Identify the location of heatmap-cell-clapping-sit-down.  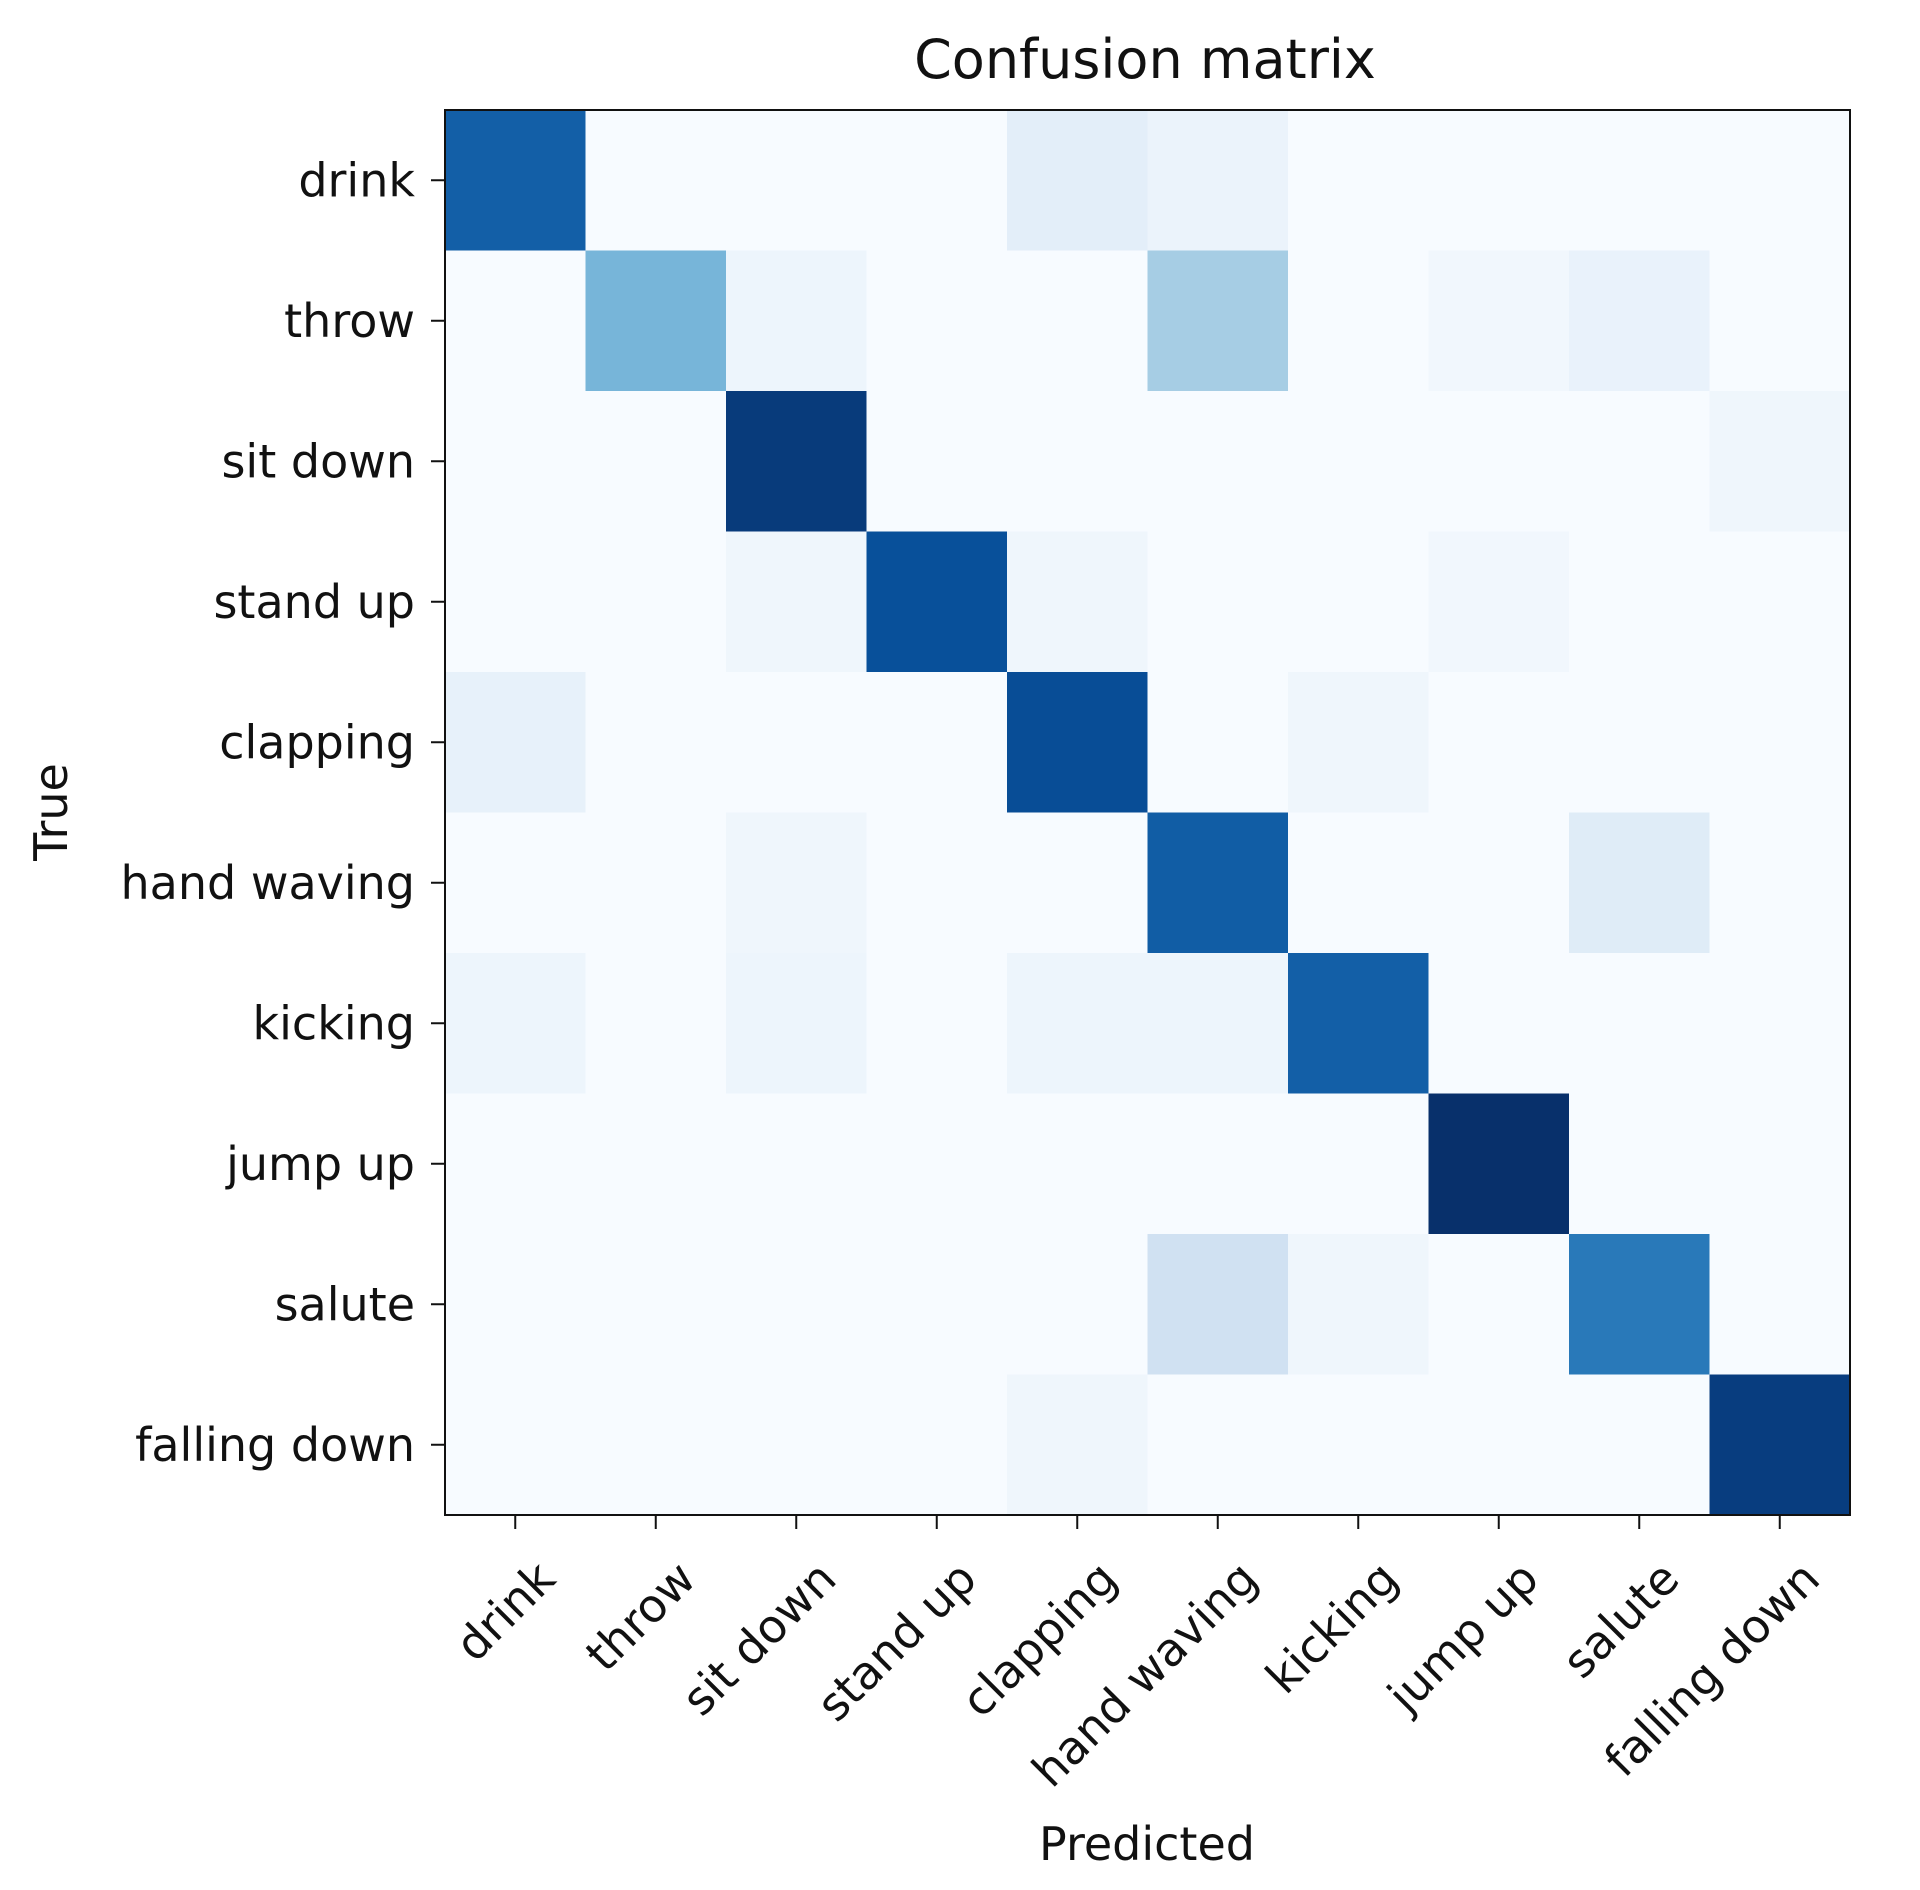
(796, 742).